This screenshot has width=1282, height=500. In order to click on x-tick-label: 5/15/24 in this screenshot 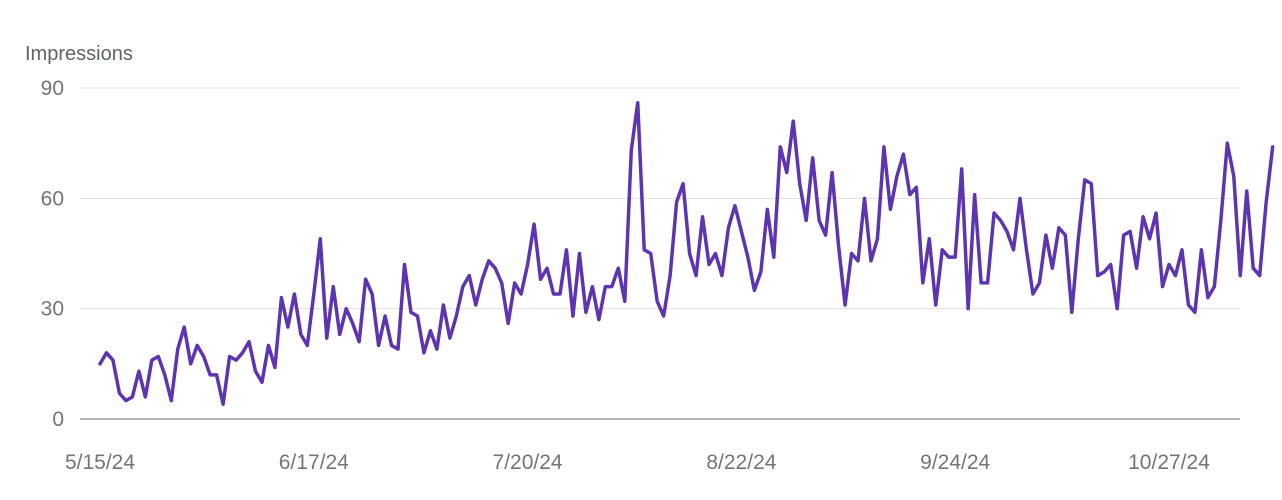, I will do `click(100, 462)`.